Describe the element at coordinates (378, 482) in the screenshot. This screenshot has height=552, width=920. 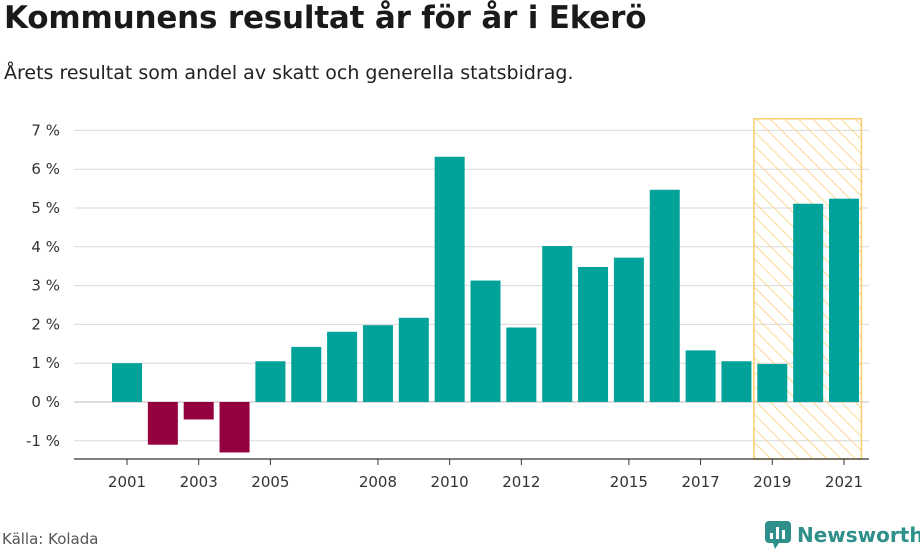
I see `x-tick-label: 2008` at that location.